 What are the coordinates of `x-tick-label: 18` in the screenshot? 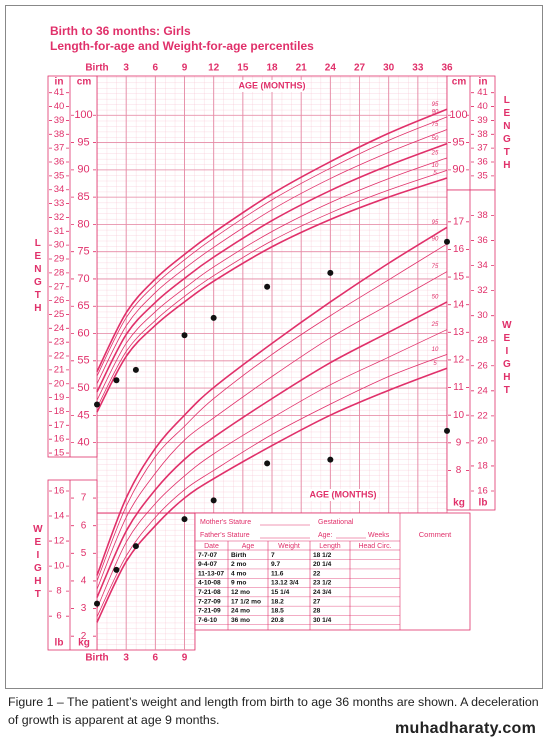 It's located at (272, 68).